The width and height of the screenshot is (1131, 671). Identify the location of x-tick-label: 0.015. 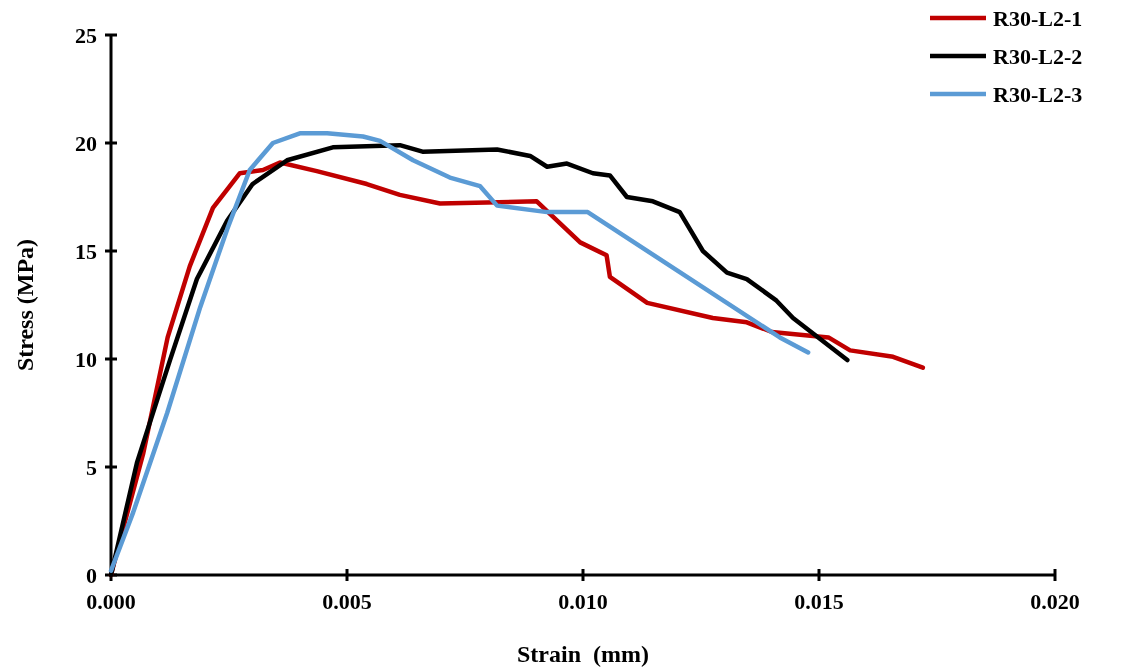
(819, 601).